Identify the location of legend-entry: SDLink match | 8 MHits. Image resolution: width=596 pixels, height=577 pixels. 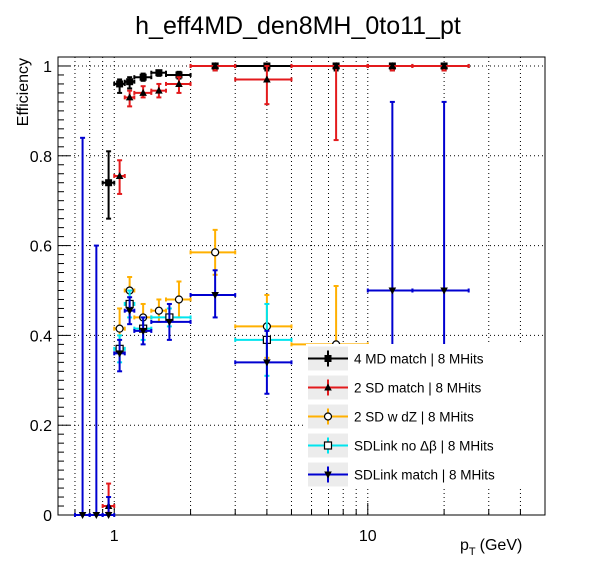
(401, 474).